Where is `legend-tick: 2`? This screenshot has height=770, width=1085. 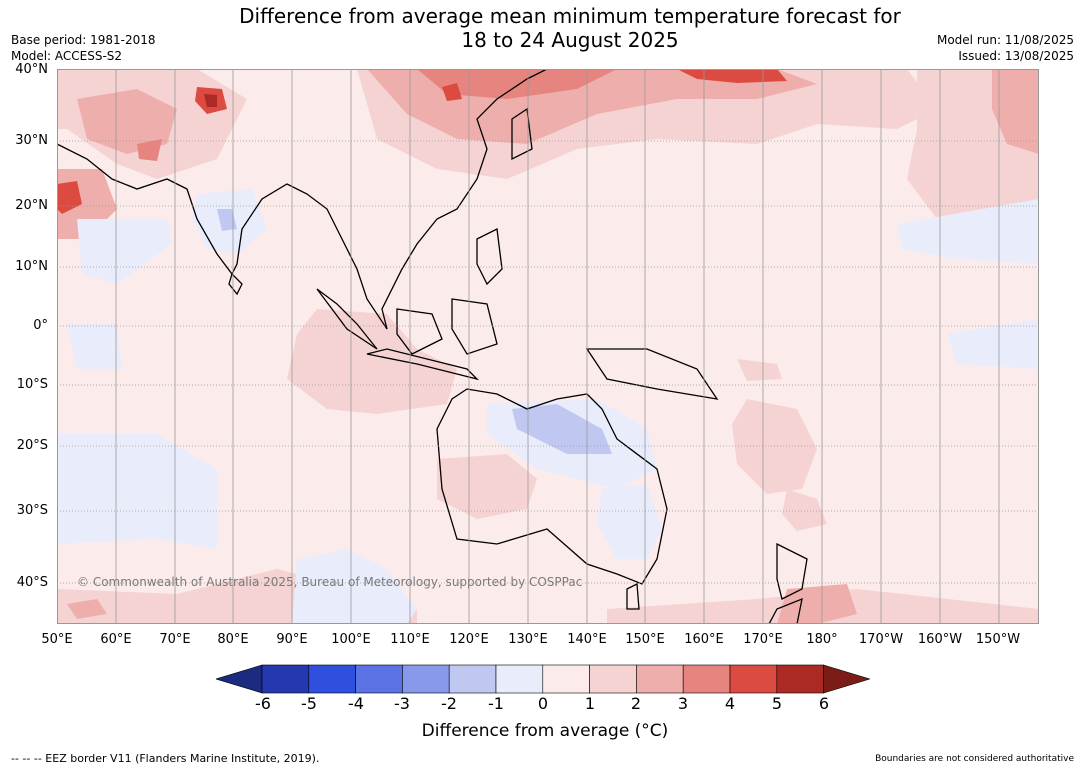
legend-tick: 2 is located at coordinates (636, 703).